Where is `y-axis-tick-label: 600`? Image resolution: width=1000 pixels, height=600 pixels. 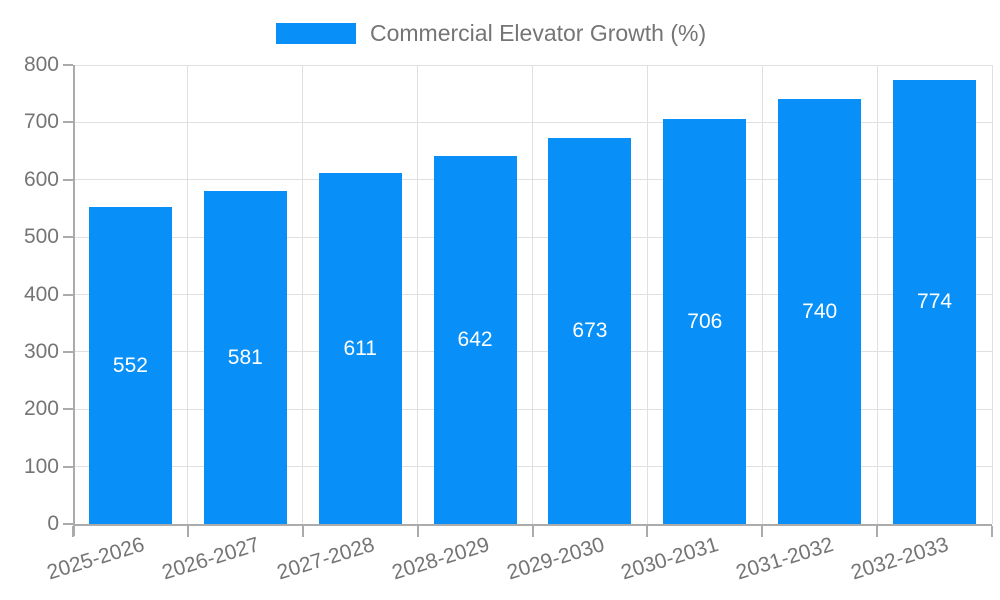 y-axis-tick-label: 600 is located at coordinates (41, 179).